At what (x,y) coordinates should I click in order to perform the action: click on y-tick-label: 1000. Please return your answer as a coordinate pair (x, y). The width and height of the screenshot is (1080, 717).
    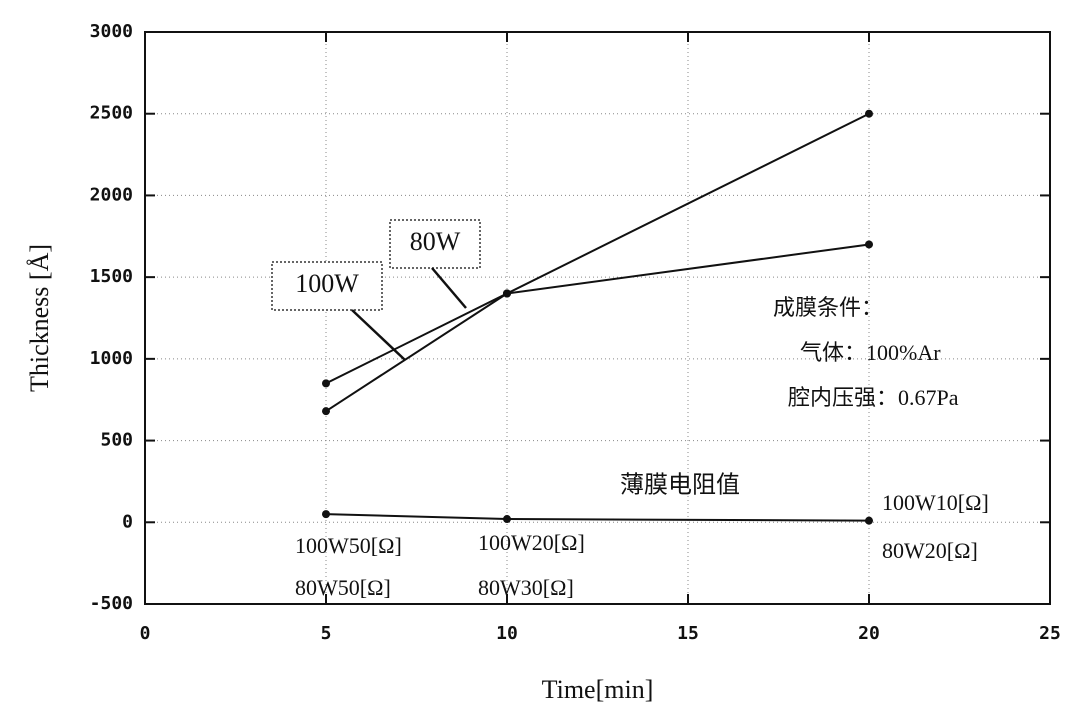
    Looking at the image, I should click on (111, 358).